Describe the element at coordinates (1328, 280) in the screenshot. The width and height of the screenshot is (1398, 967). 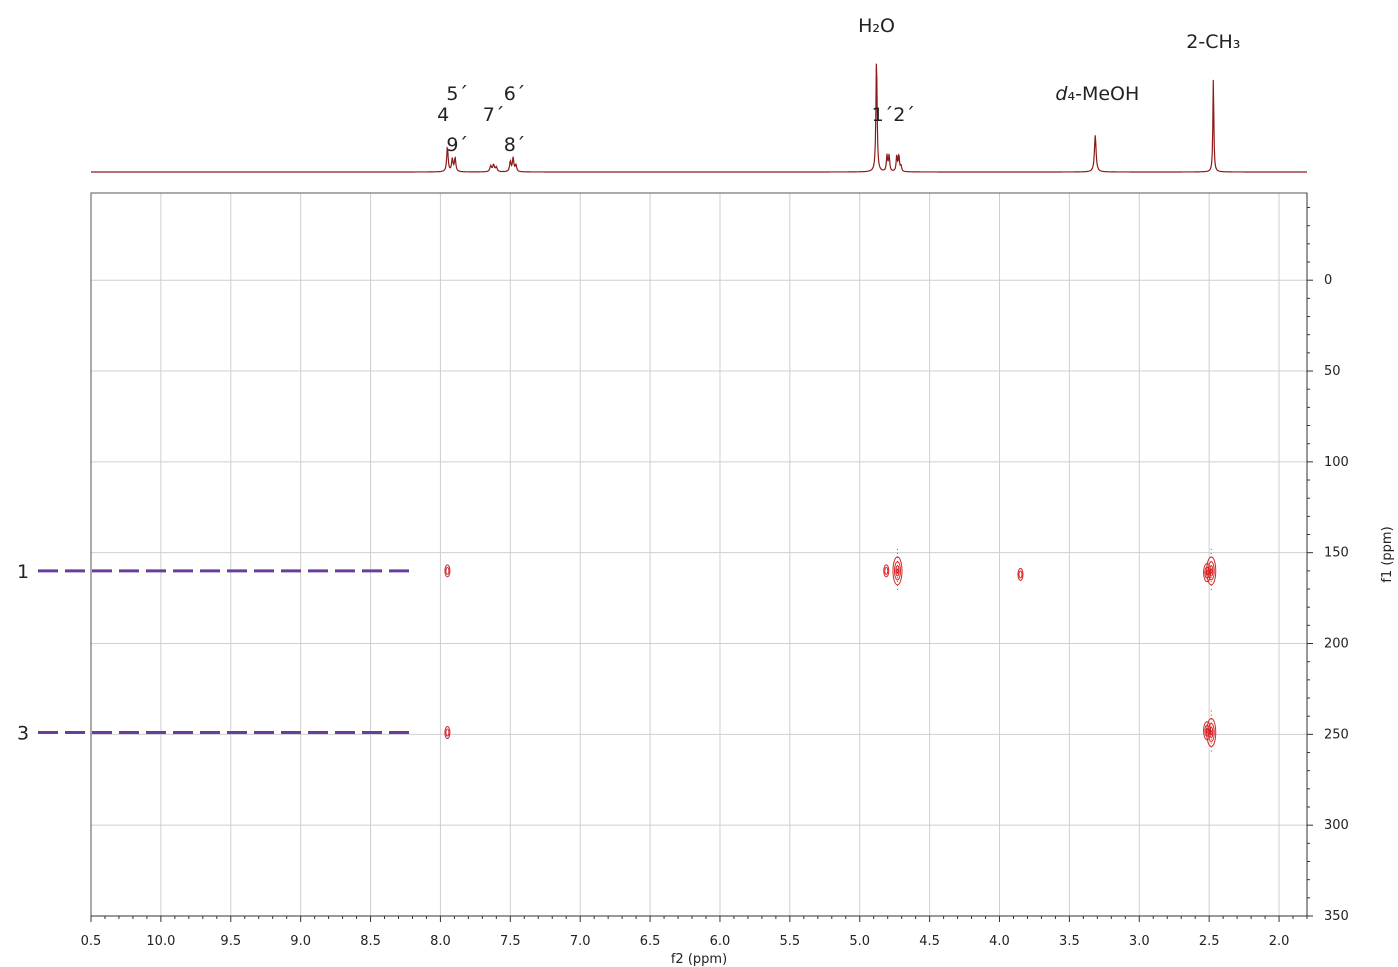
I see `y-tick-label: 0` at that location.